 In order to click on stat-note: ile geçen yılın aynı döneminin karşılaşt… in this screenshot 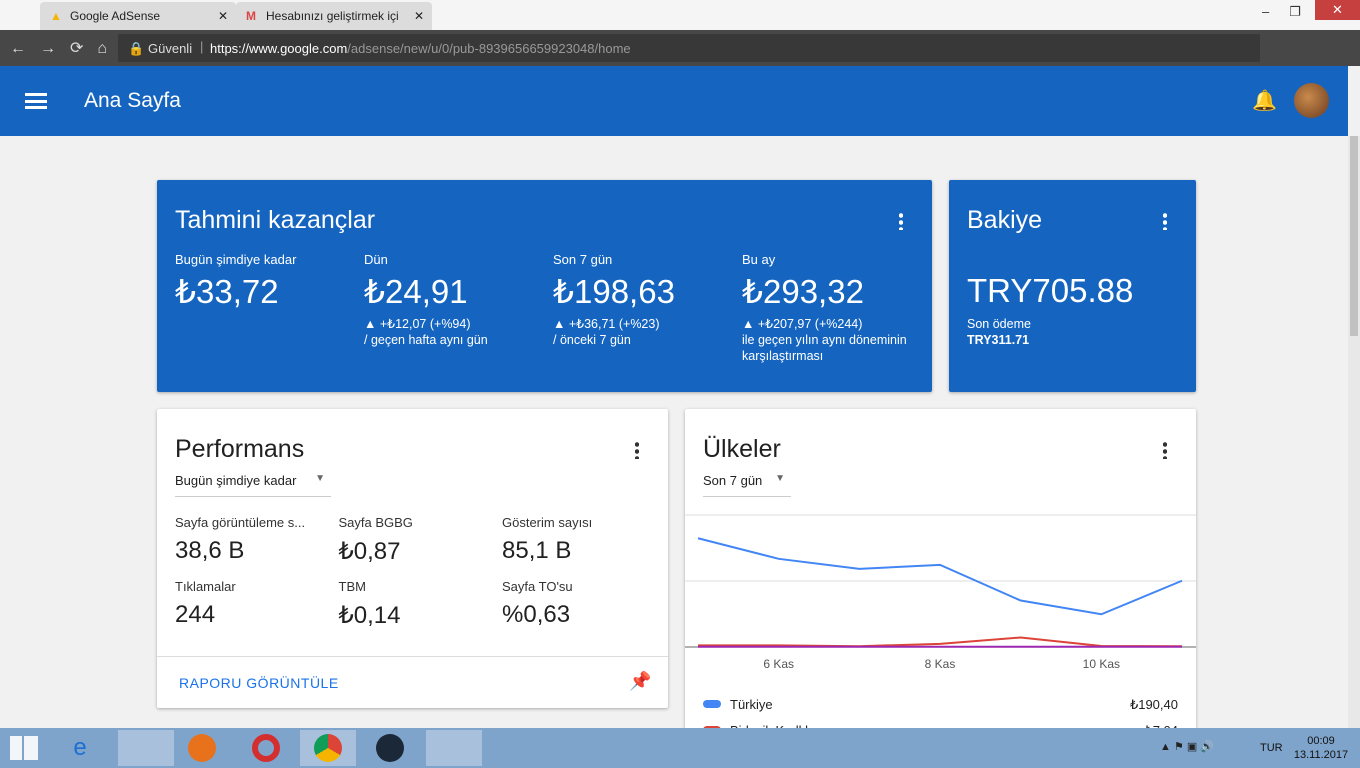, I will do `click(824, 348)`.